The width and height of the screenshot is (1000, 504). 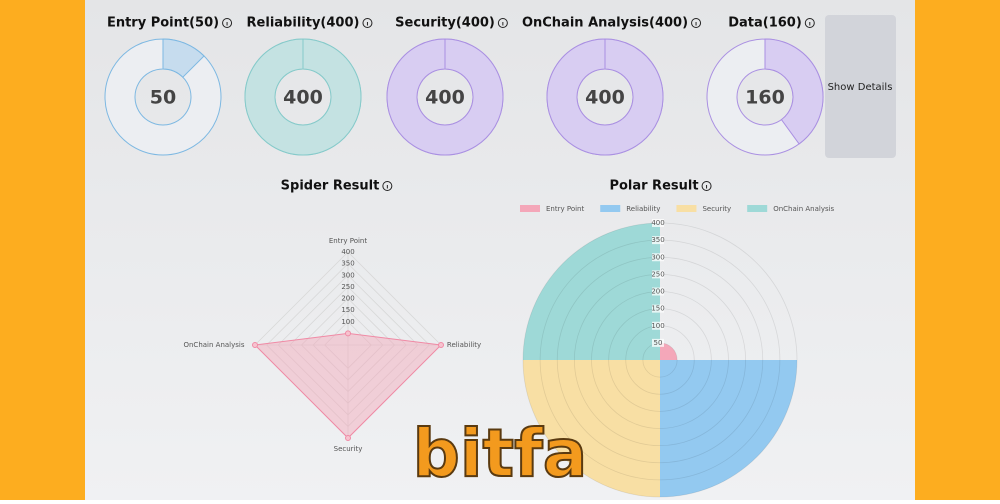 I want to click on show-details-button, so click(x=860, y=86).